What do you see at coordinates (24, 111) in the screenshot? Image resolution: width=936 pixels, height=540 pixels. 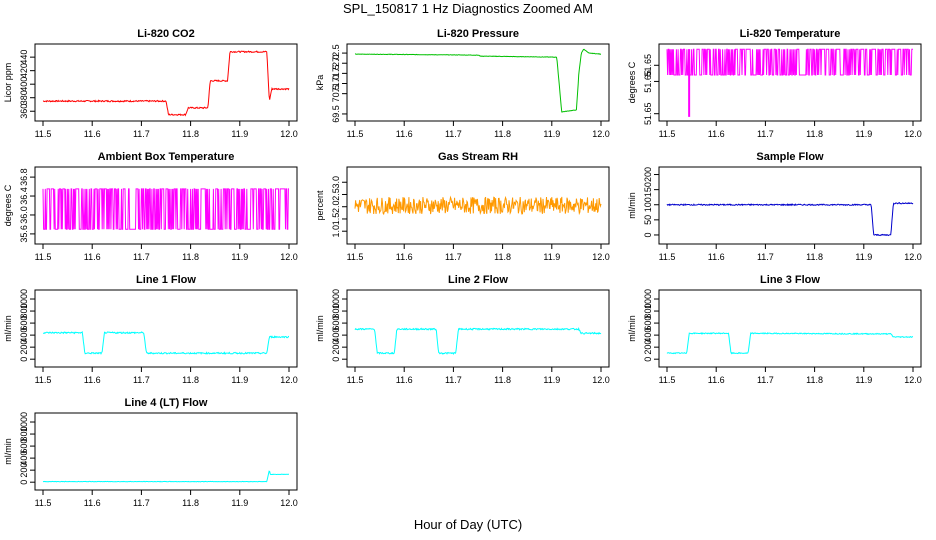 I see `y-tick-label: 360` at bounding box center [24, 111].